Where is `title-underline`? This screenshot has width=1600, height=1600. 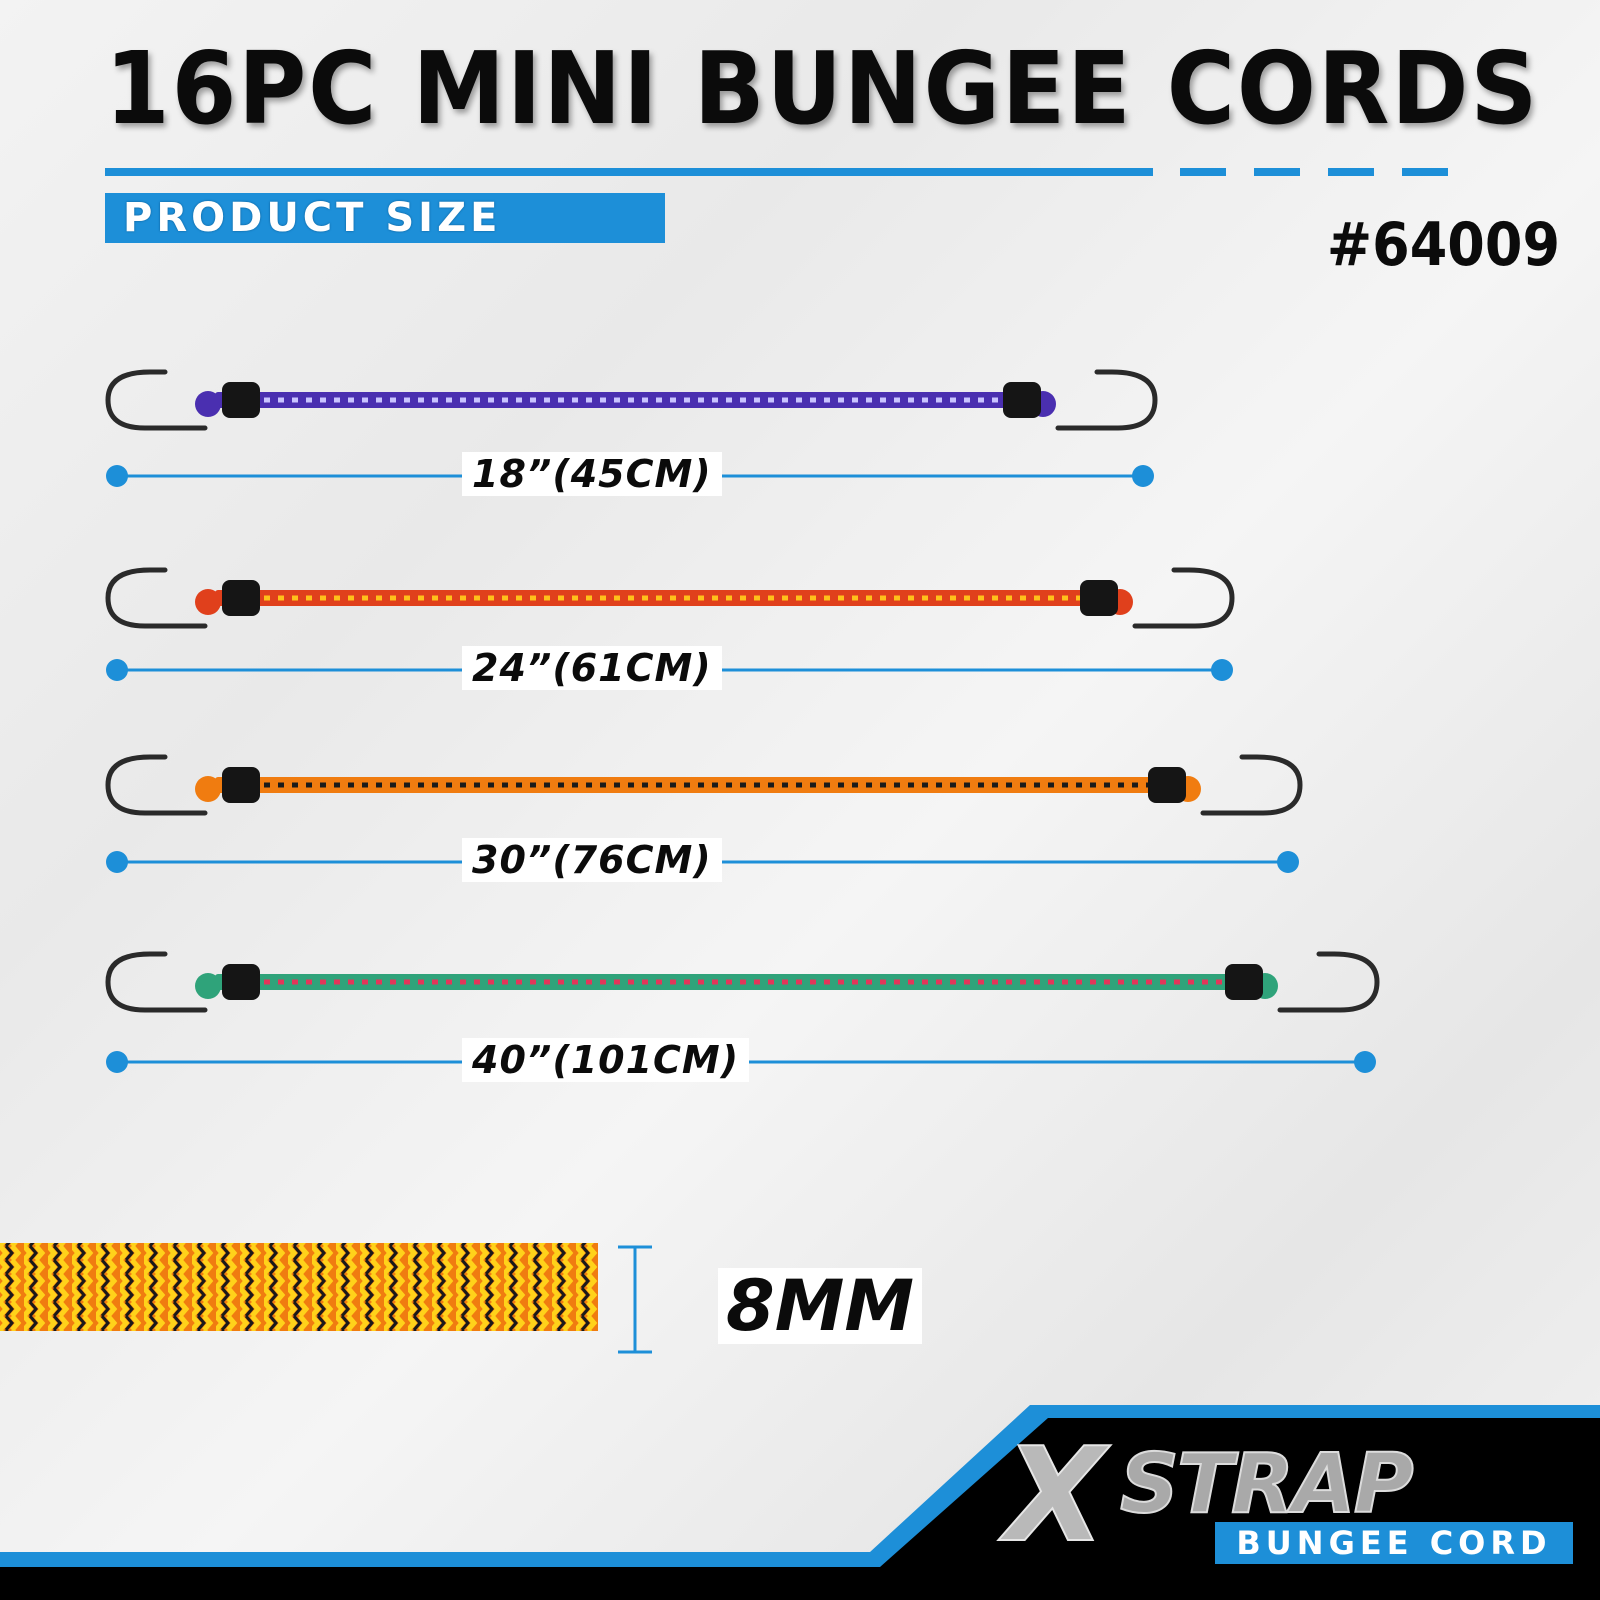 title-underline is located at coordinates (629, 172).